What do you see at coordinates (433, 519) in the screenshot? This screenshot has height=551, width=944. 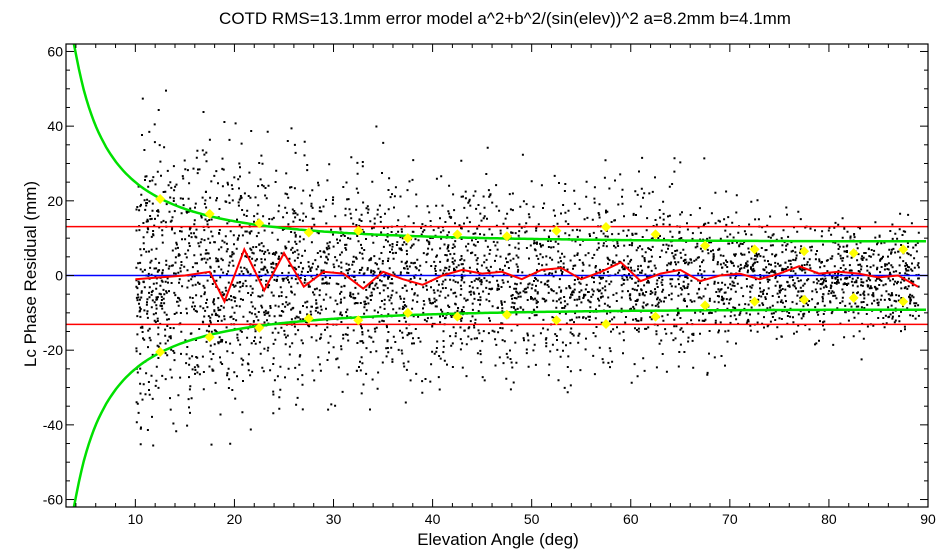 I see `x-tick-label: 40` at bounding box center [433, 519].